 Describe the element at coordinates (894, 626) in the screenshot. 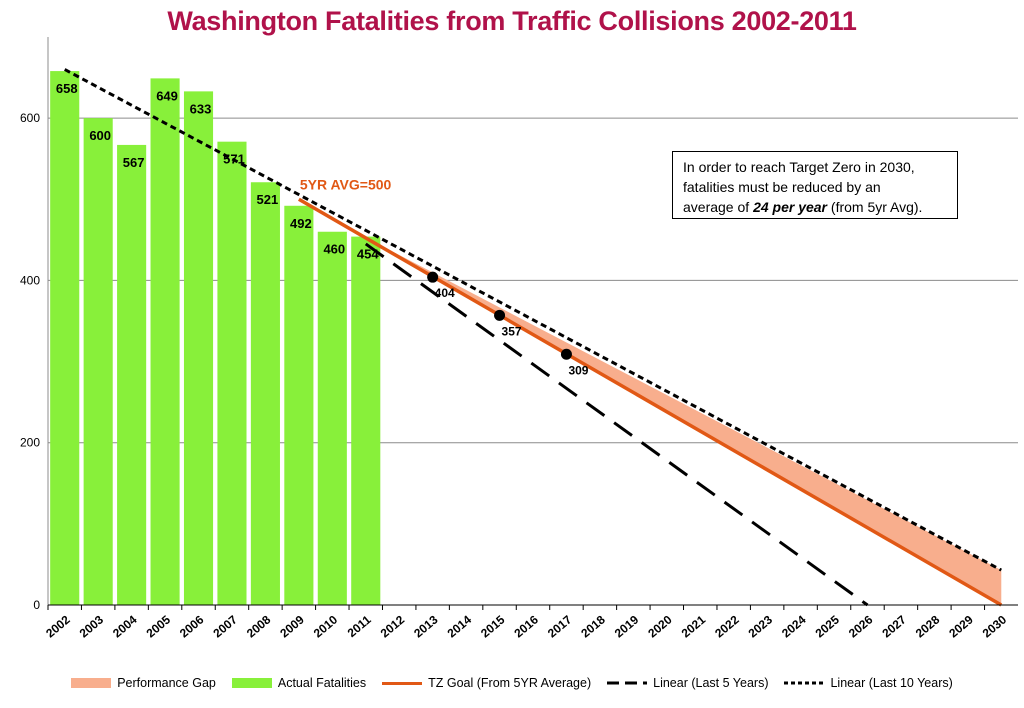

I see `x-tick-label: 2027` at that location.